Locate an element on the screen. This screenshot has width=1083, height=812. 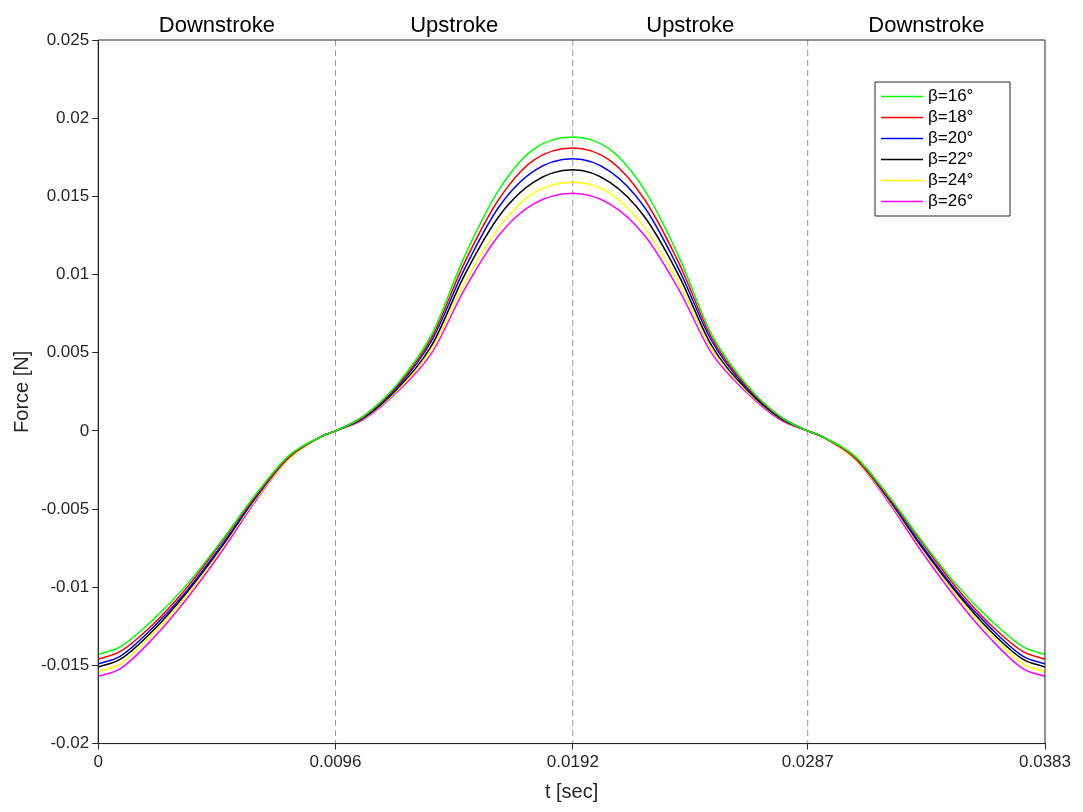
x-tick-label: 0.0287 is located at coordinates (807, 762).